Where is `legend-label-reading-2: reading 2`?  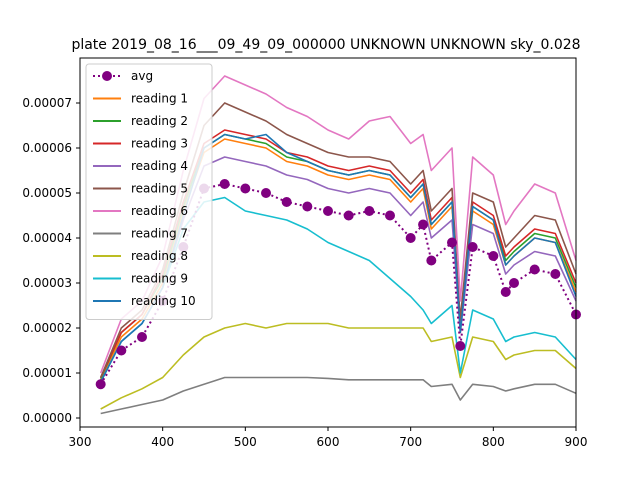 legend-label-reading-2: reading 2 is located at coordinates (159, 121).